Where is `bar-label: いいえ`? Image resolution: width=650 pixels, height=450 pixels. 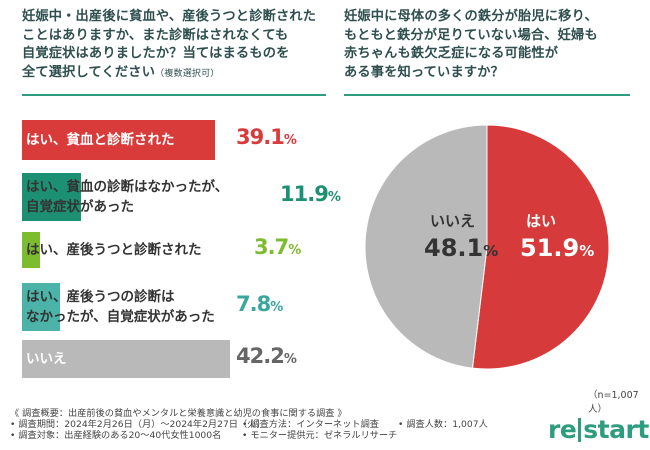 bar-label: いいえ is located at coordinates (44, 359).